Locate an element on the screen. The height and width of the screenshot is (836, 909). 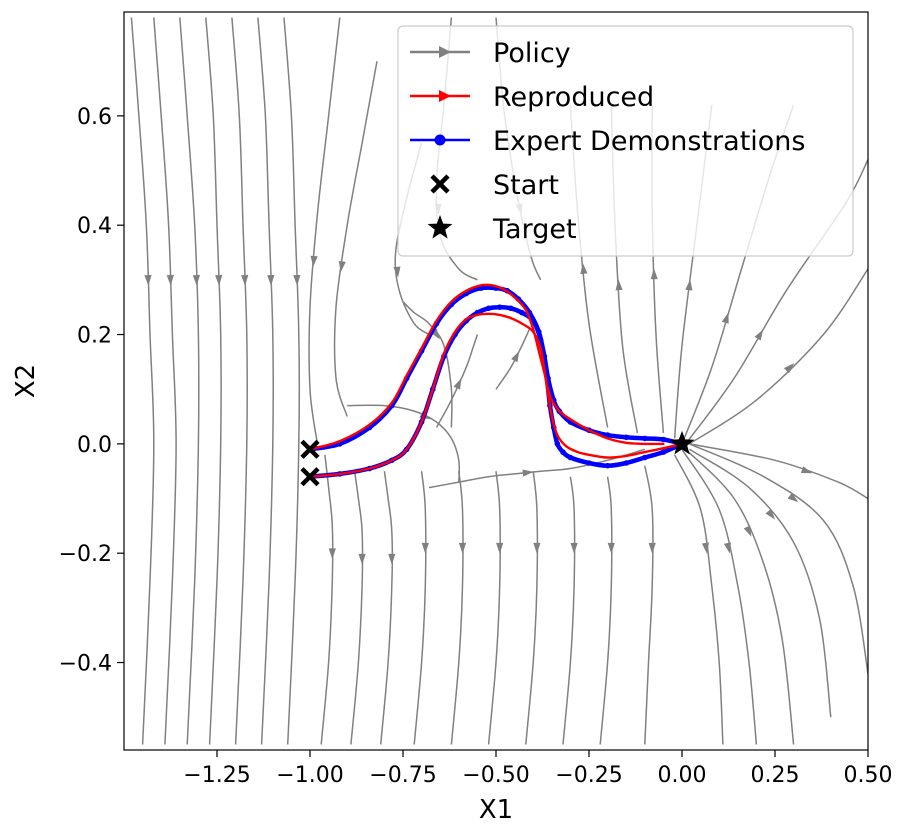
series-layer is located at coordinates (496, 381).